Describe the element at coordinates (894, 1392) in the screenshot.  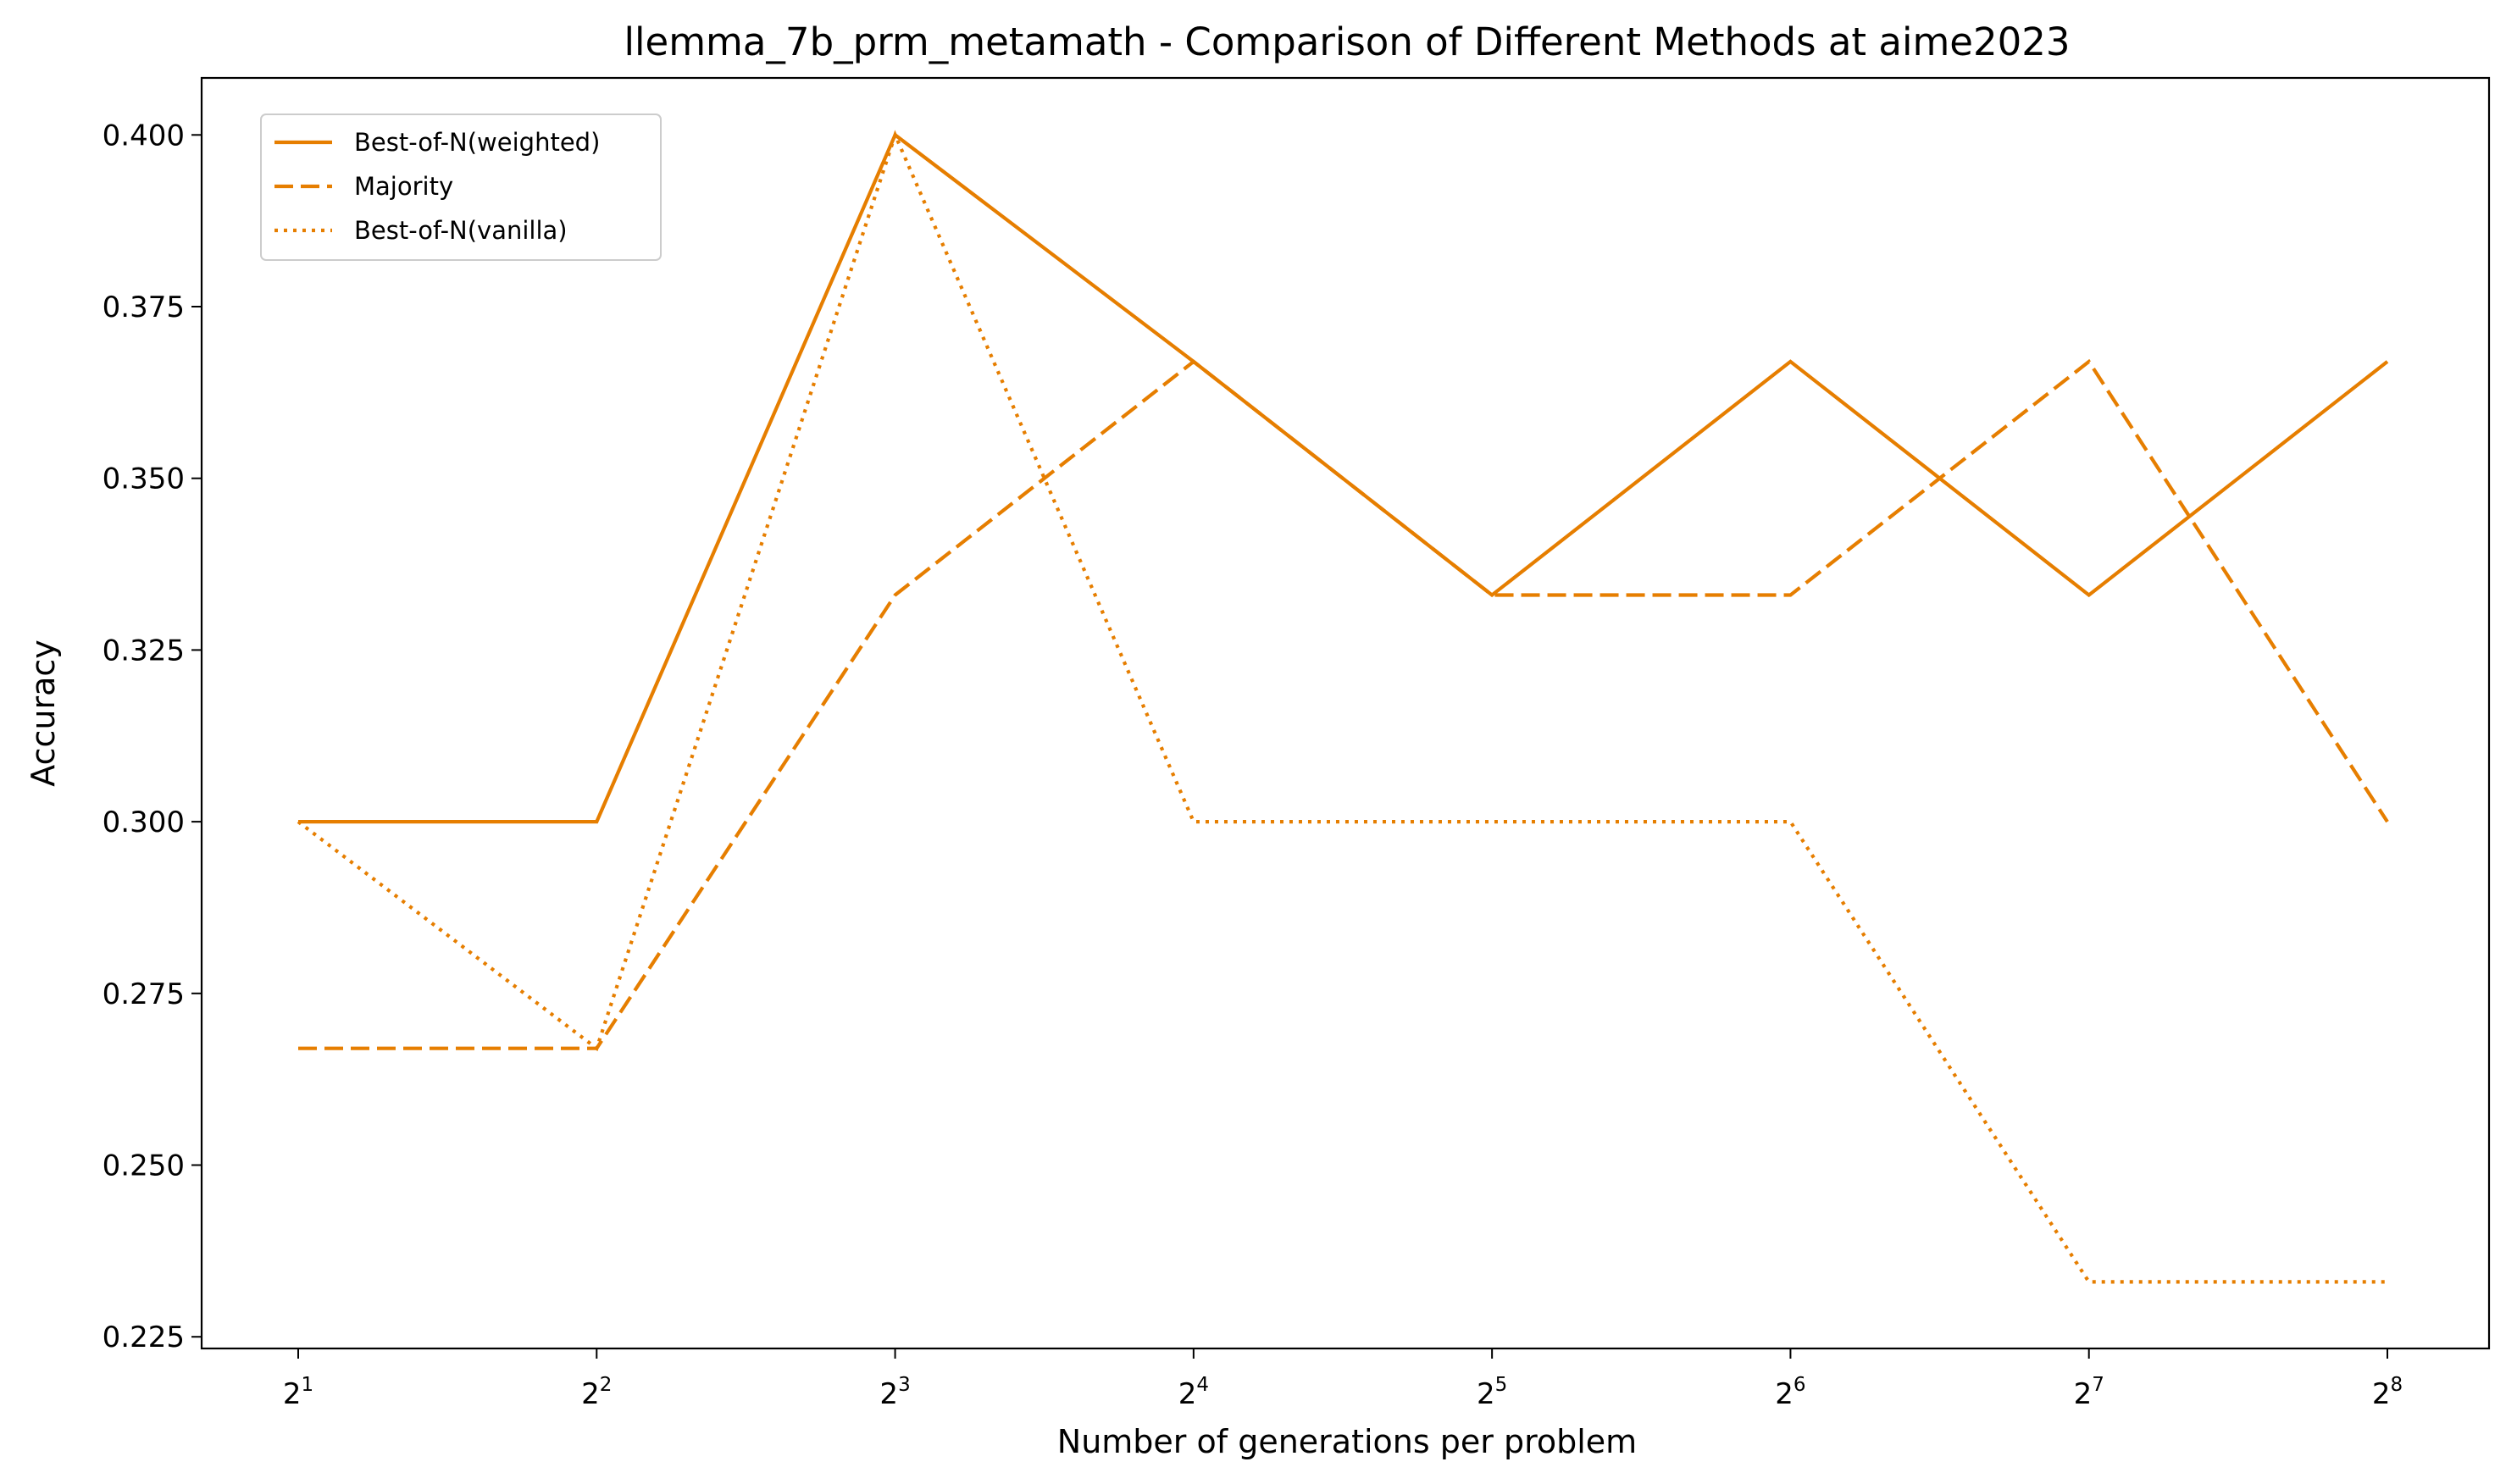
I see `x-tick-label: 23` at that location.